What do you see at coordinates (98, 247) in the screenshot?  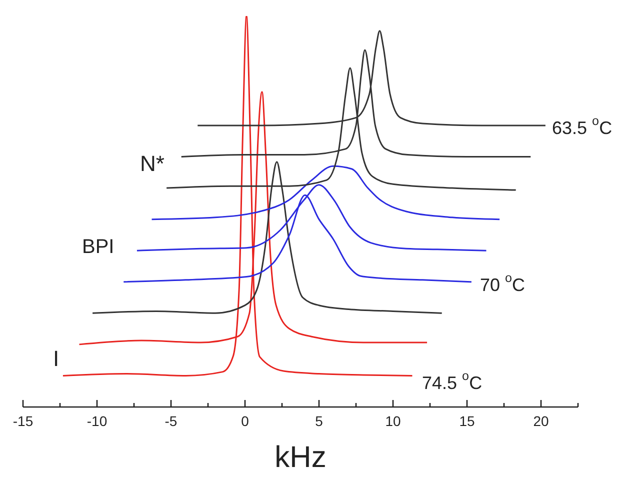 I see `annotation: BPI` at bounding box center [98, 247].